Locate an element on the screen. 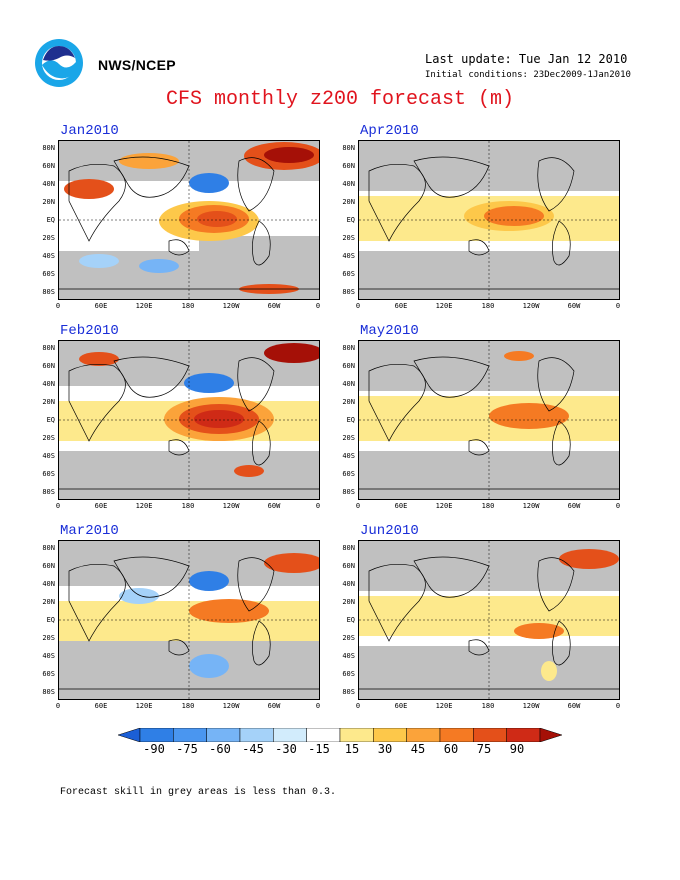 The image size is (680, 880). last-update-text: Last update: Tue Jan 12 2010 is located at coordinates (526, 59).